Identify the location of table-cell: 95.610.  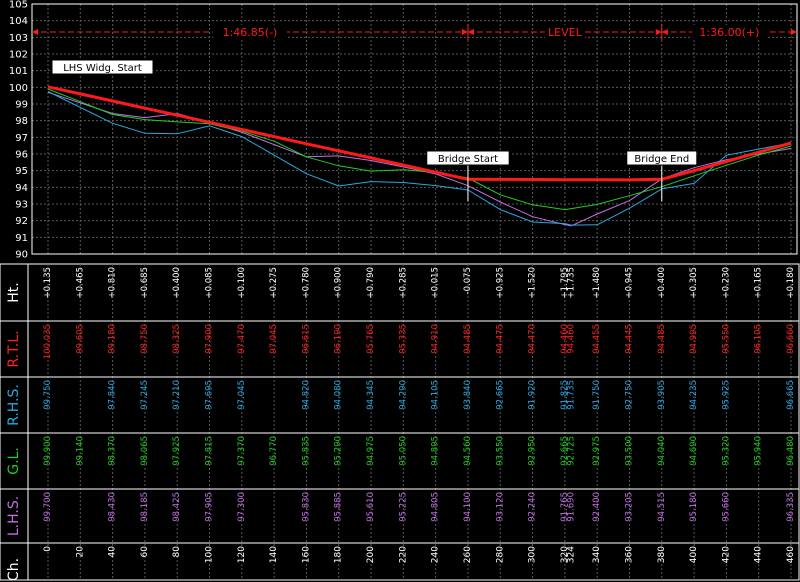
(371, 507).